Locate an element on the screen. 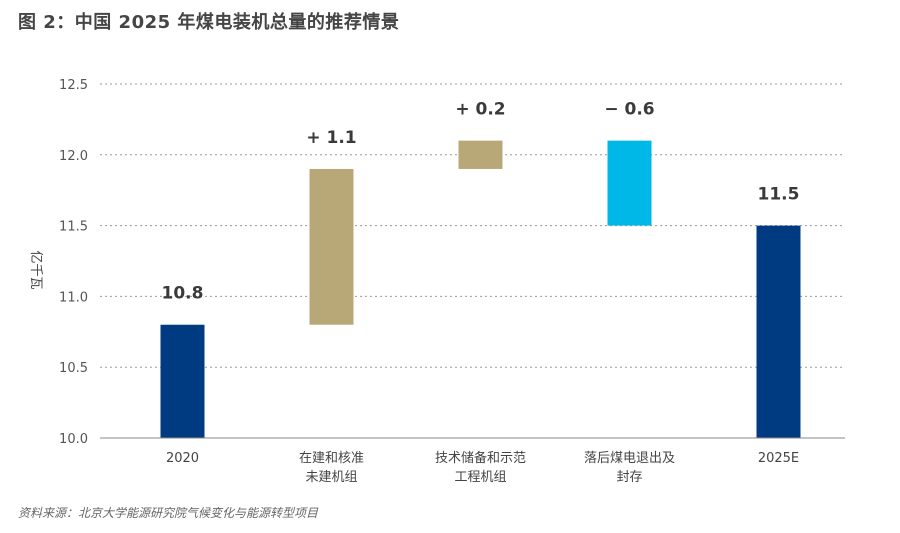 The width and height of the screenshot is (900, 533). x-category-label: 2020 is located at coordinates (182, 458).